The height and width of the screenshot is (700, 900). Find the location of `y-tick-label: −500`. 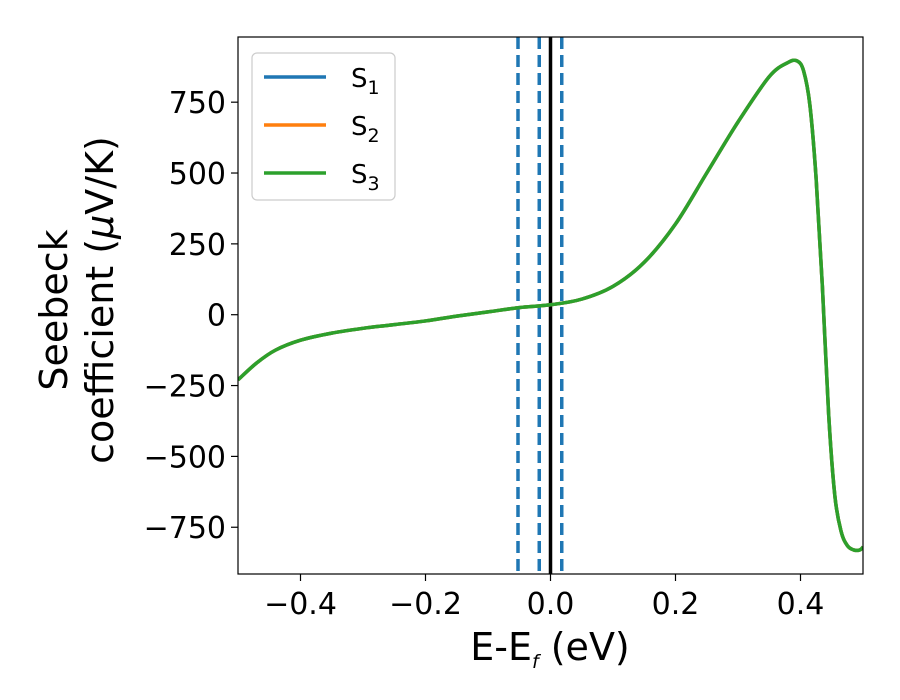

y-tick-label: −500 is located at coordinates (185, 457).